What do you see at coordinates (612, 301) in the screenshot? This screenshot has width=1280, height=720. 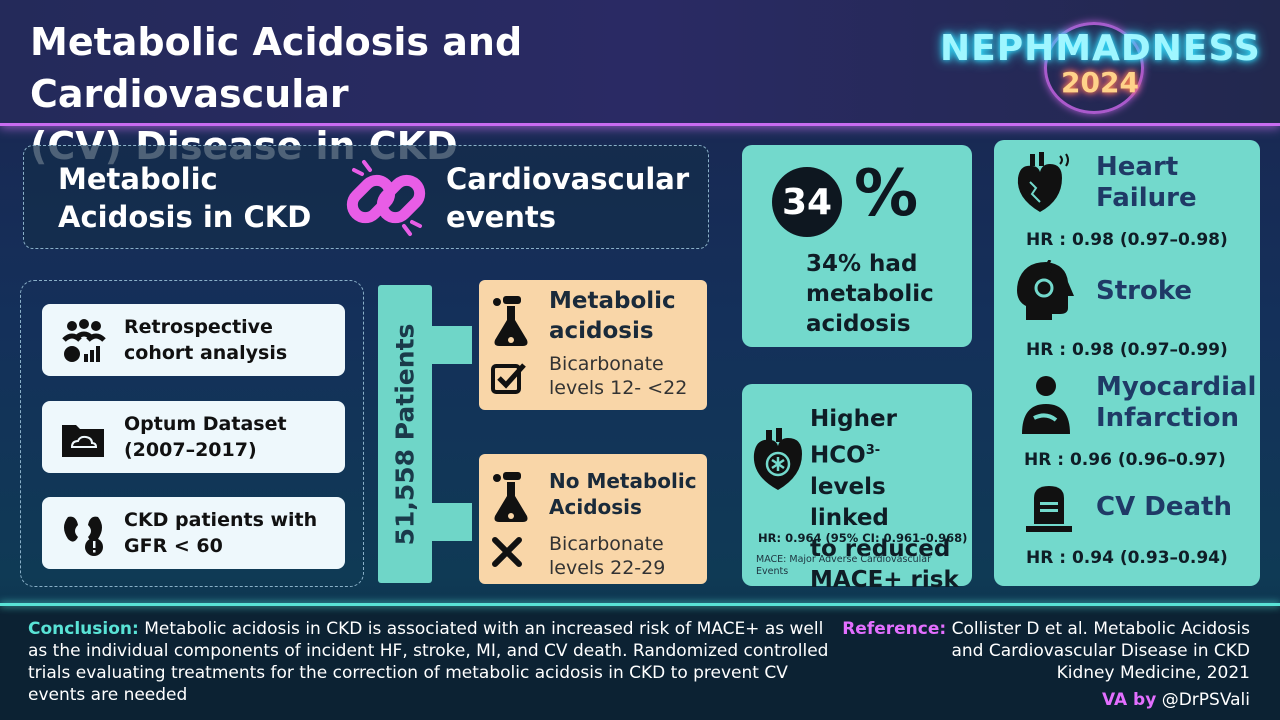 I see `acidosis-title-line-1: Metabolic` at bounding box center [612, 301].